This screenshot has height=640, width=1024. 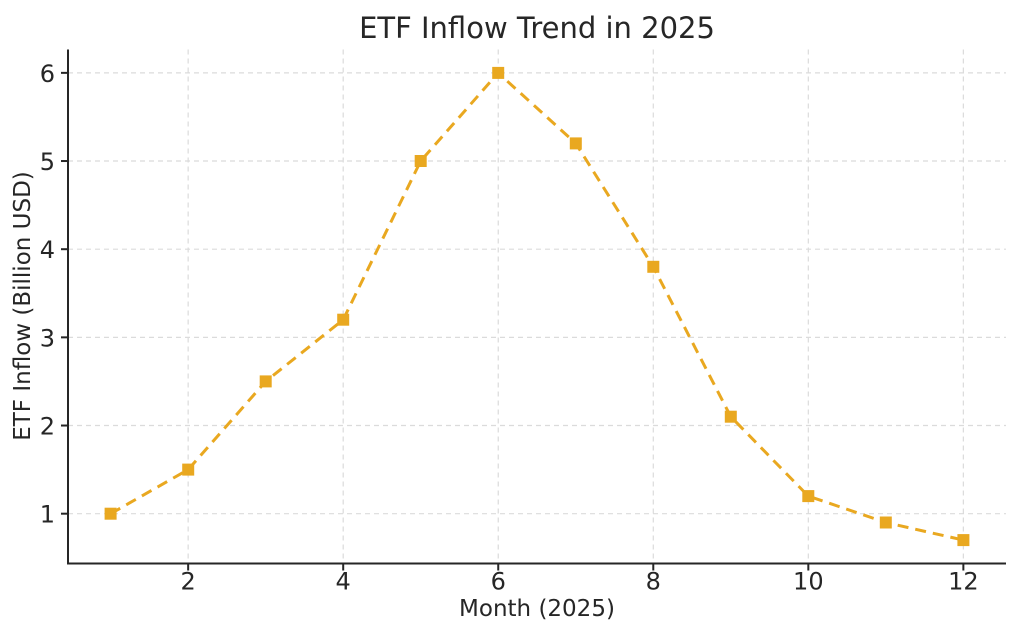 I want to click on x-tick-label: 8, so click(x=653, y=582).